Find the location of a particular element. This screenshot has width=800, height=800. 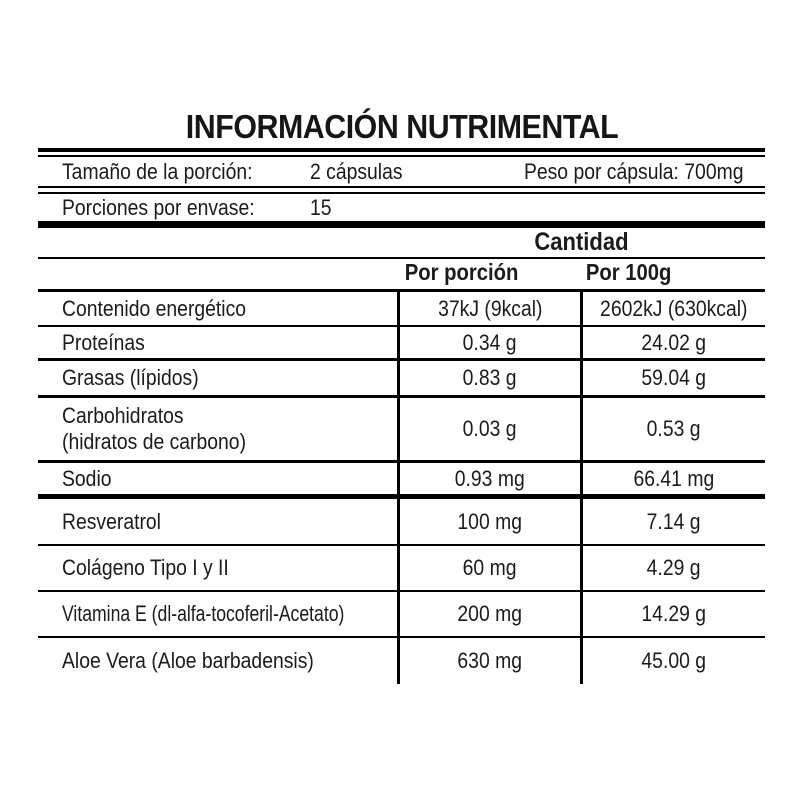

per-100g-value: 45.00 g is located at coordinates (674, 660).